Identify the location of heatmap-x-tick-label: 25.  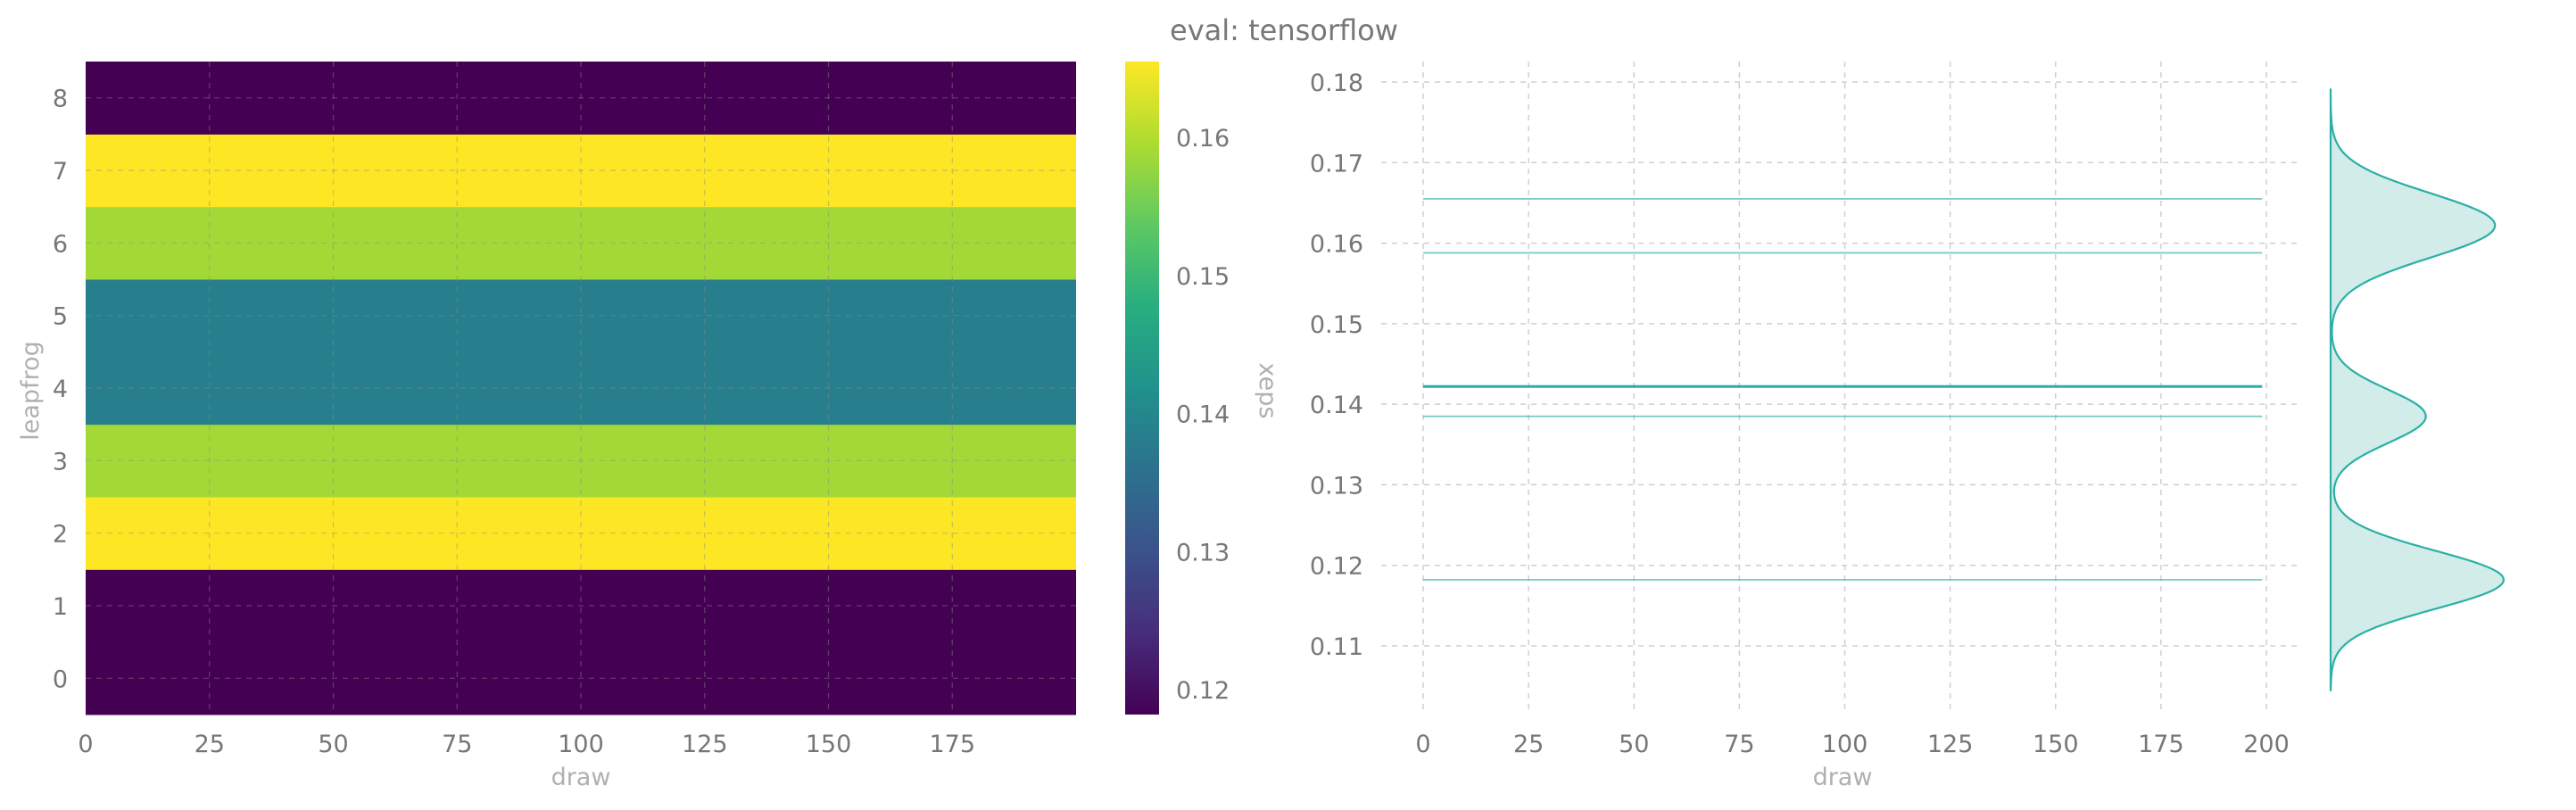
(210, 744).